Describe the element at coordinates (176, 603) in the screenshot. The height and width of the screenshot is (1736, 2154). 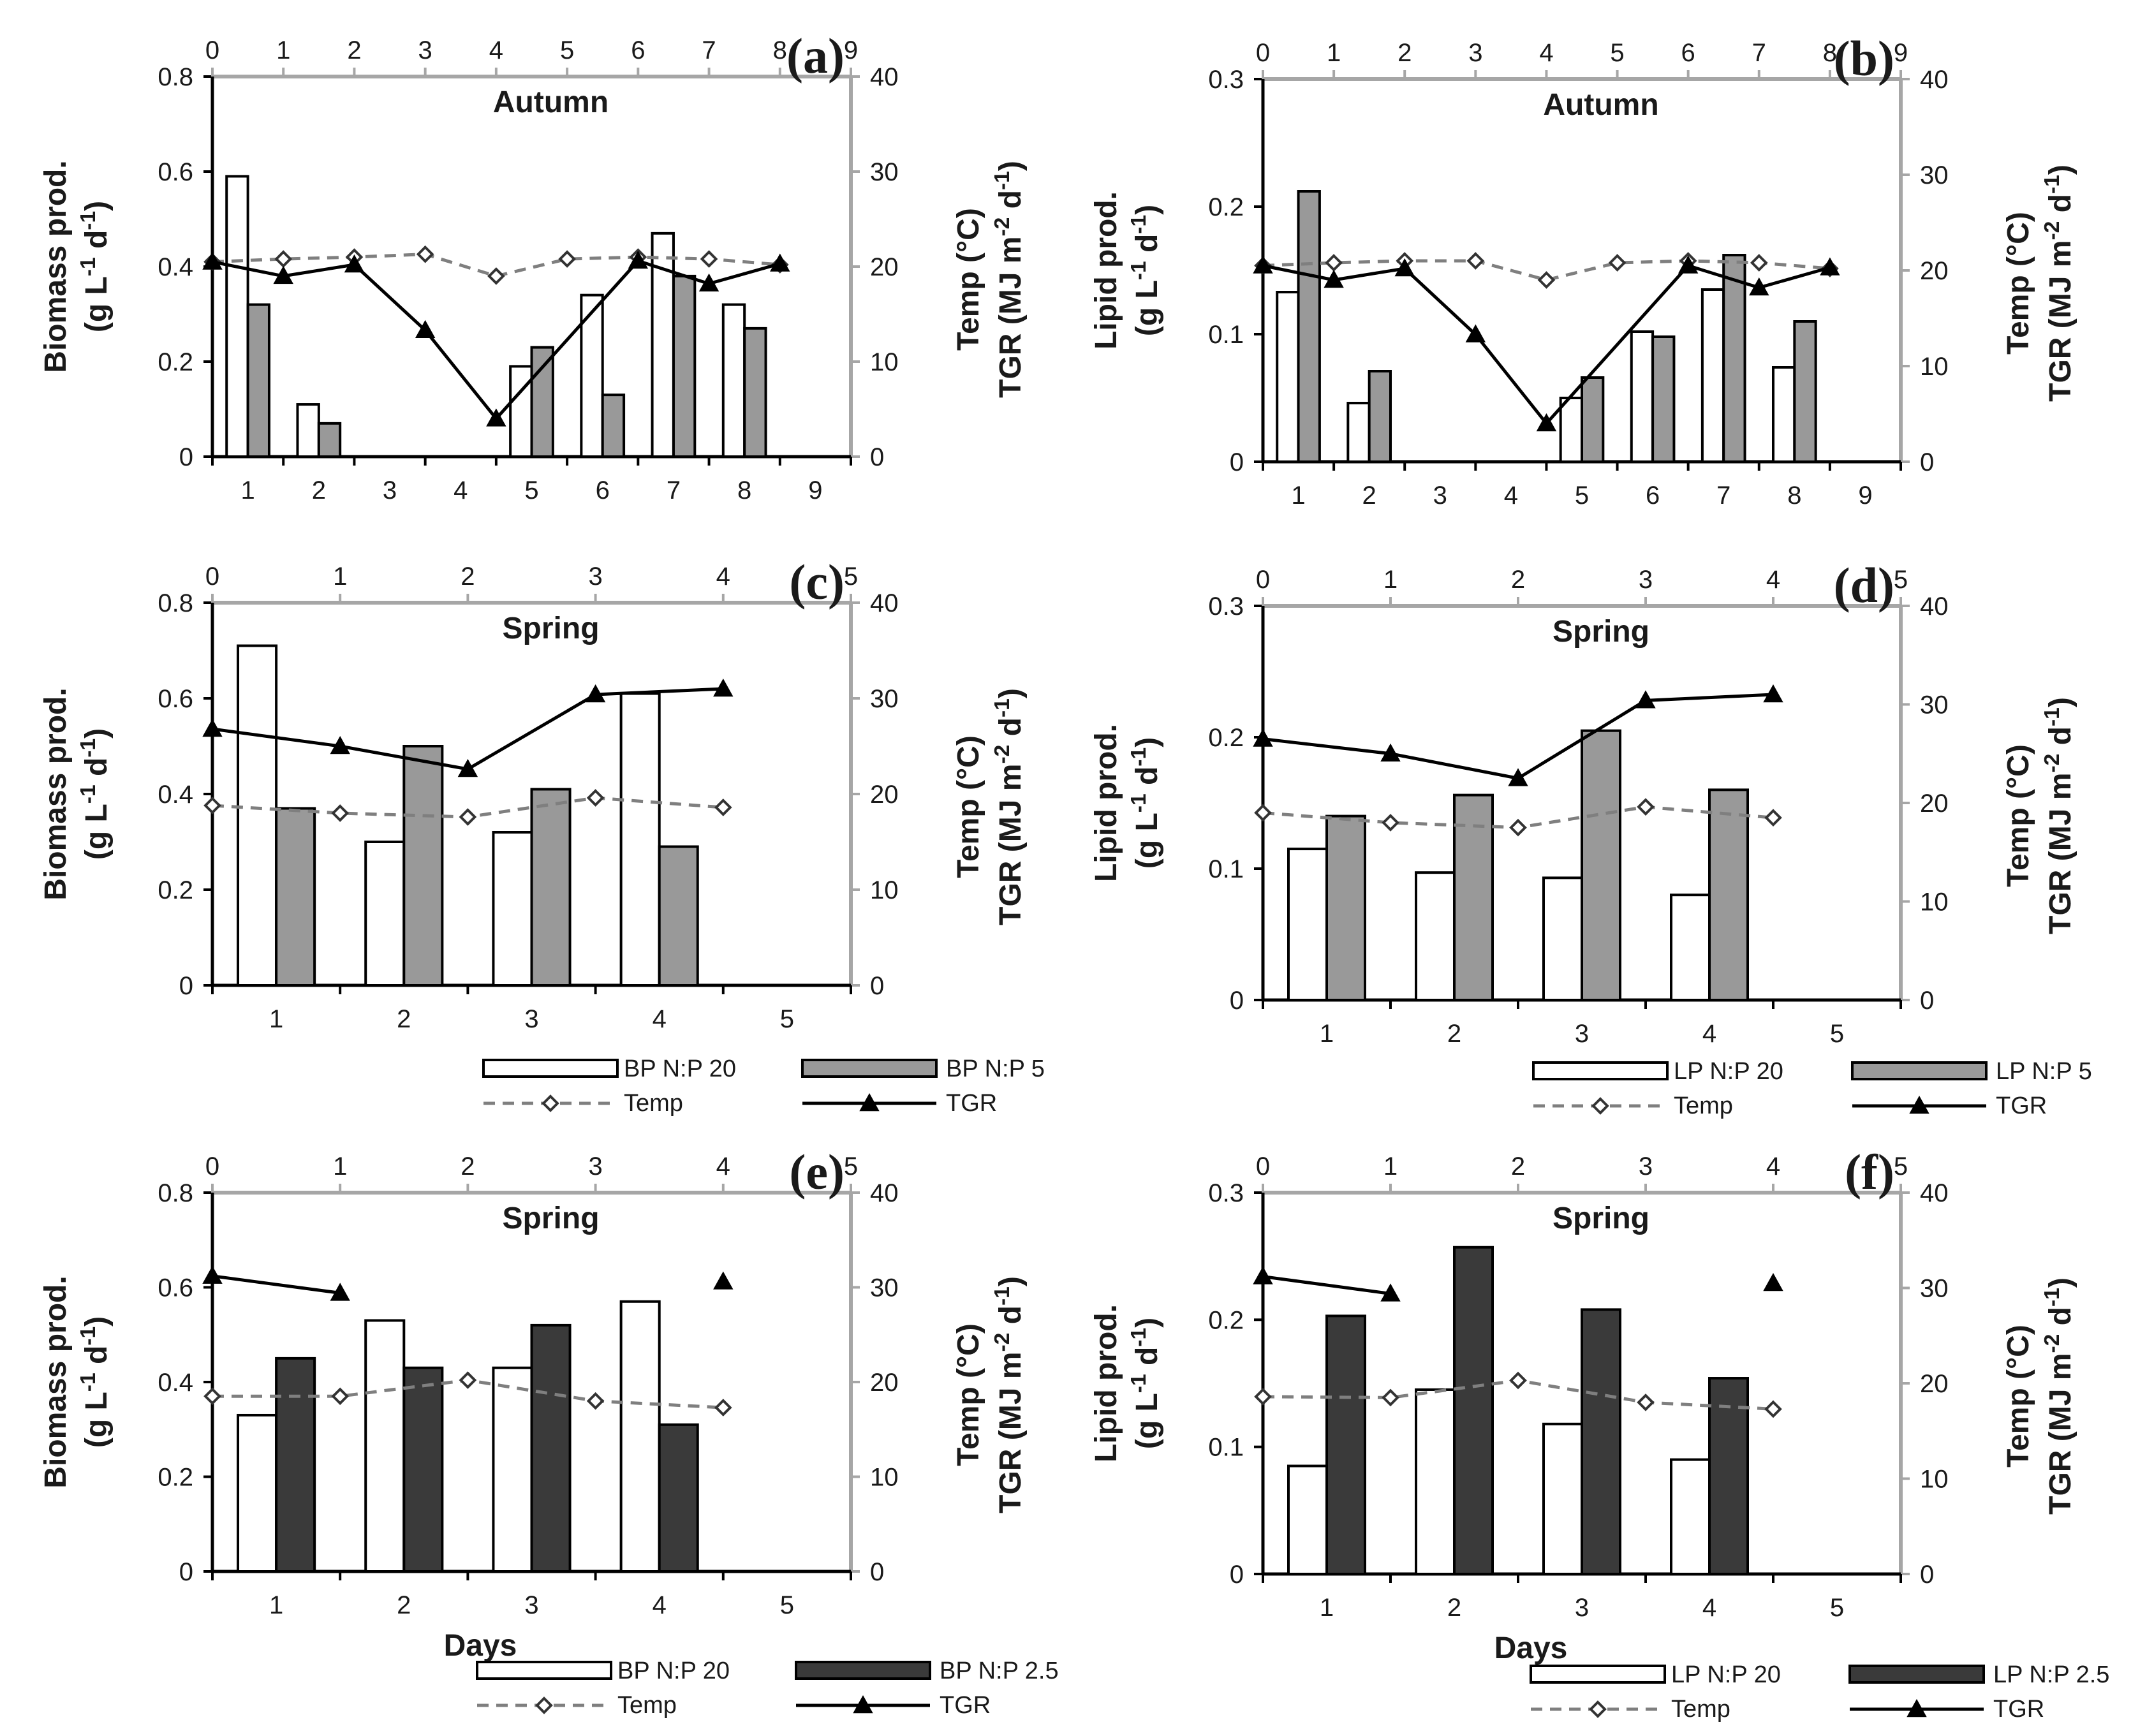
I see `y-tick-label: 0.8` at that location.